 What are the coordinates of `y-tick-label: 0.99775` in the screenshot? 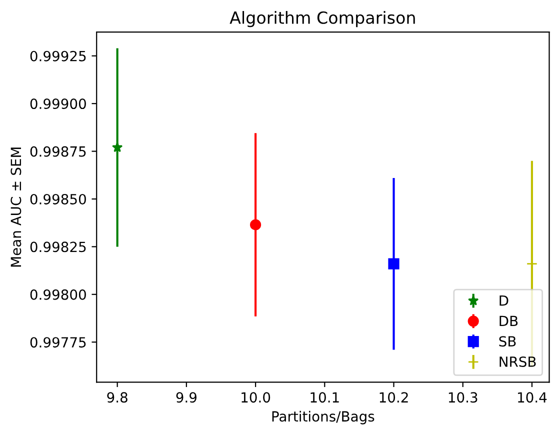 It's located at (58, 342).